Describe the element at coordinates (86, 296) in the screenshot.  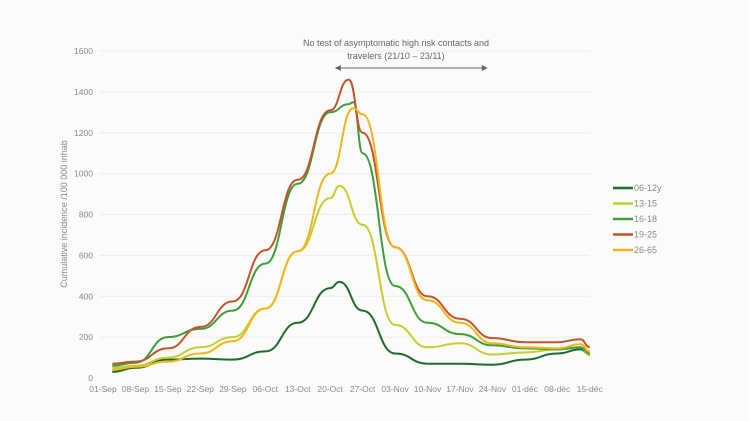
I see `y-tick-label: 400` at that location.